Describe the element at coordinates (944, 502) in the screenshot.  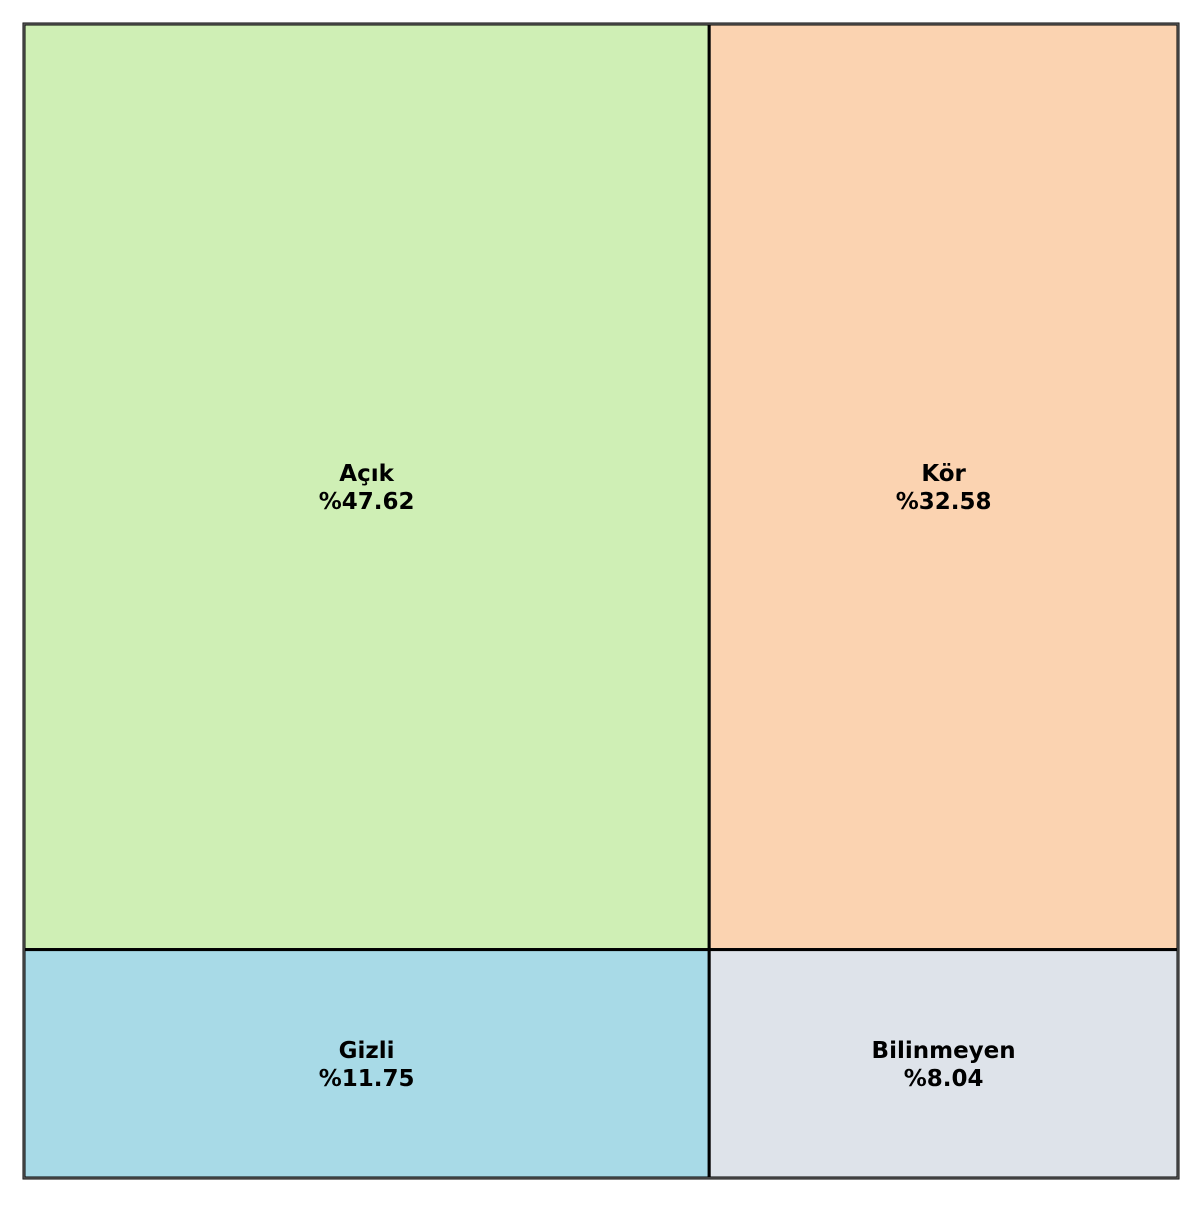
I see `treemap-value-kor: %32.58` at that location.